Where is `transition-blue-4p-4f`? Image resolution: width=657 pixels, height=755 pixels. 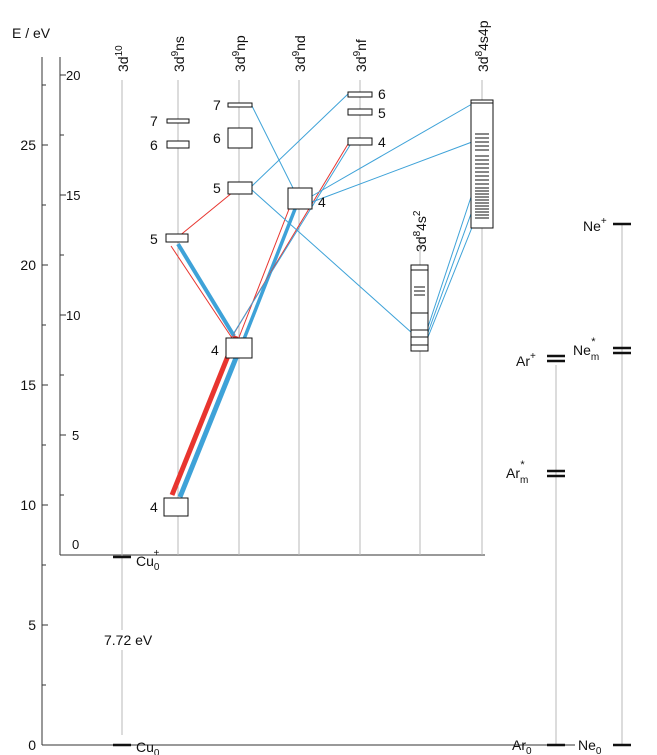 transition-blue-4p-4f is located at coordinates (292, 239).